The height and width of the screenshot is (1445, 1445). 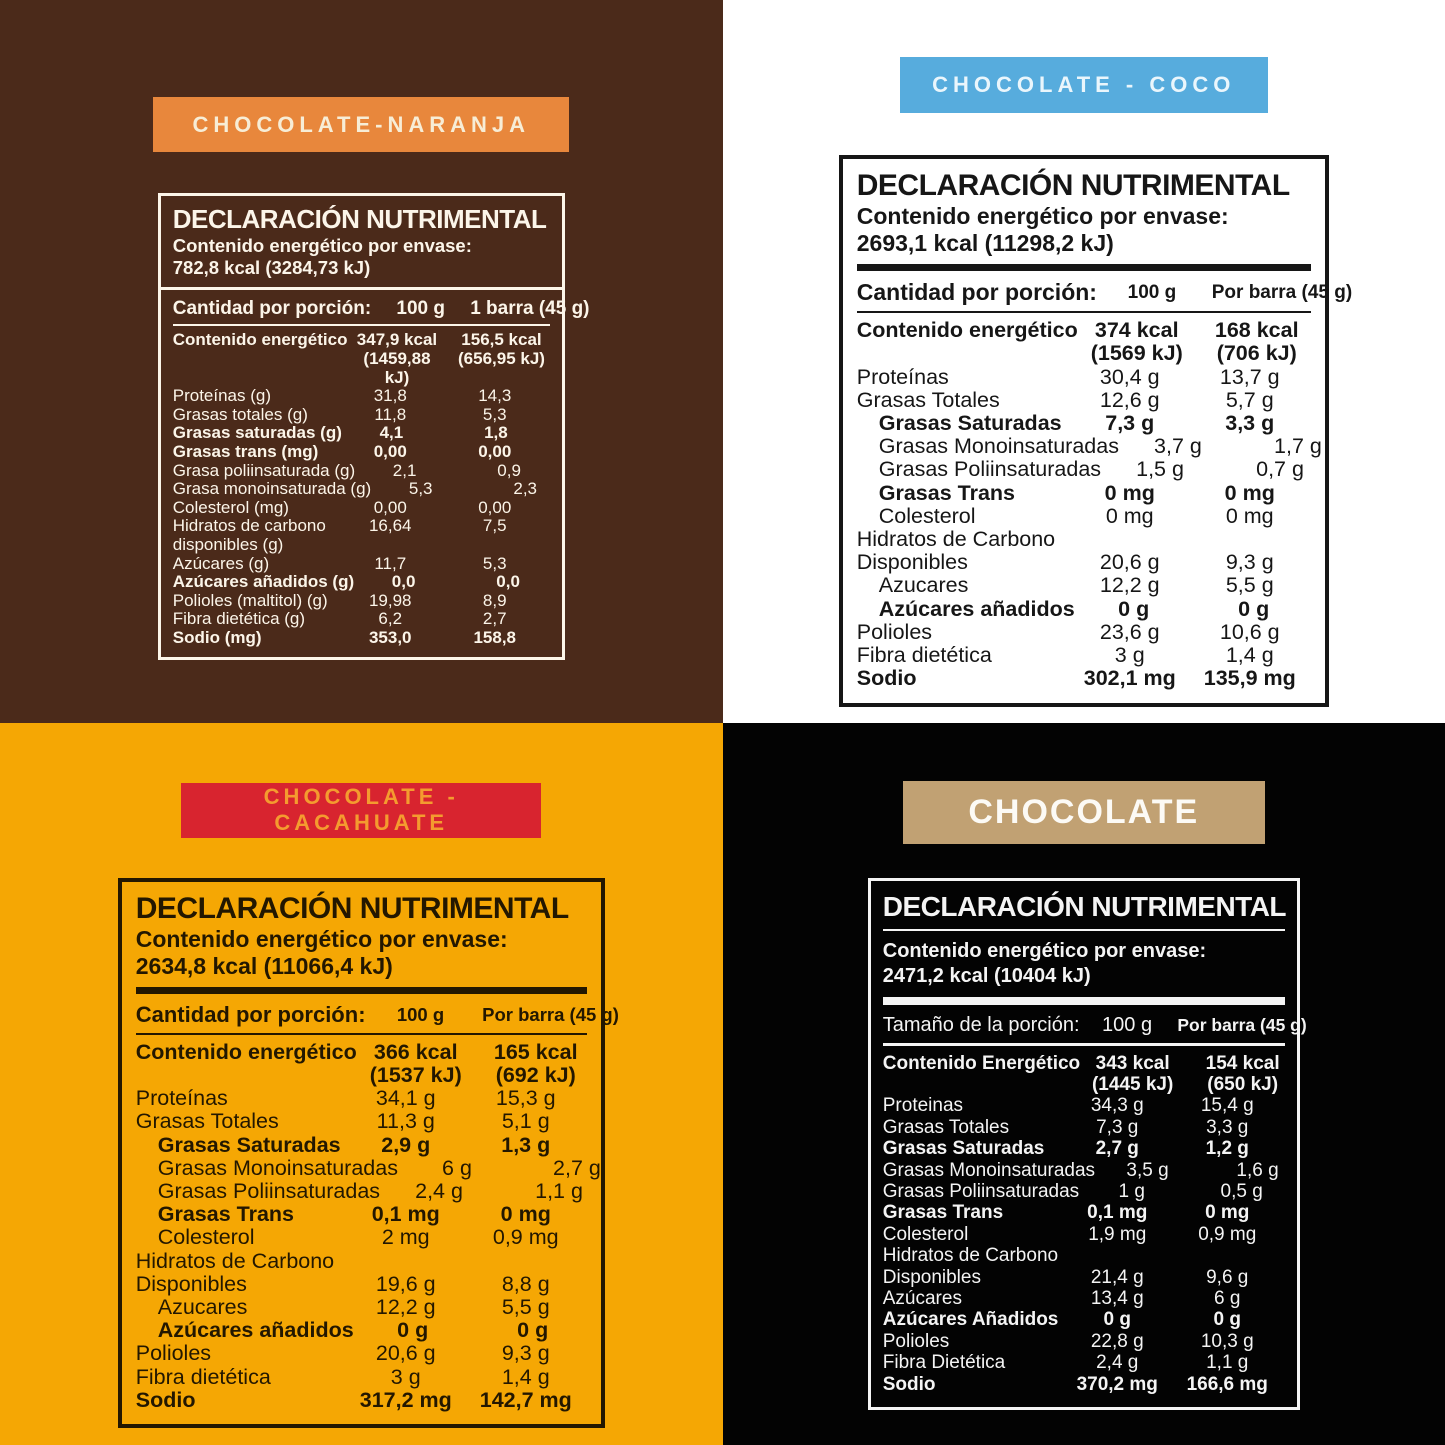 What do you see at coordinates (361, 433) in the screenshot?
I see `nutrition-row: Grasas saturadas (g) 4,1 1,8` at bounding box center [361, 433].